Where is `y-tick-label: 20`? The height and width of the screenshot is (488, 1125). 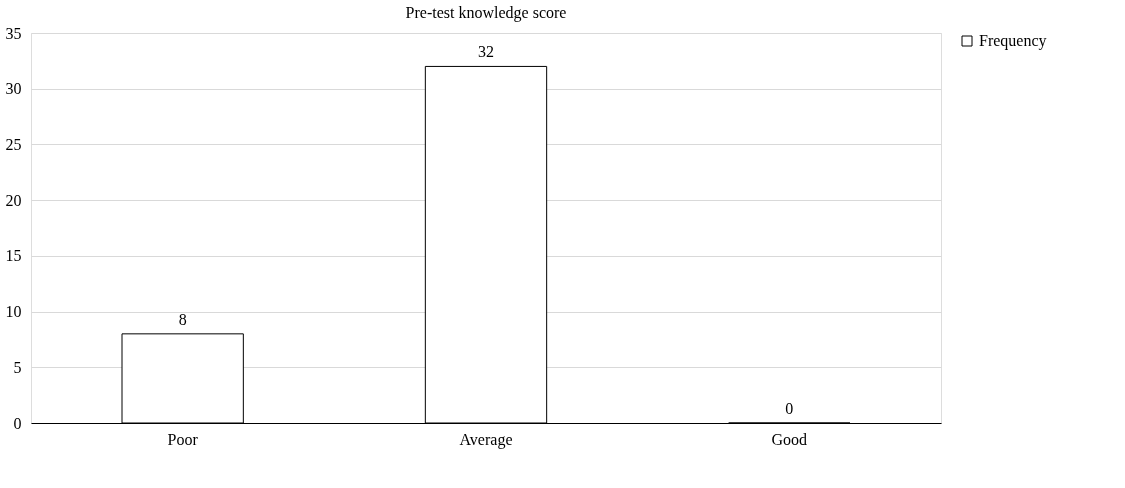
y-tick-label: 20 is located at coordinates (13, 200).